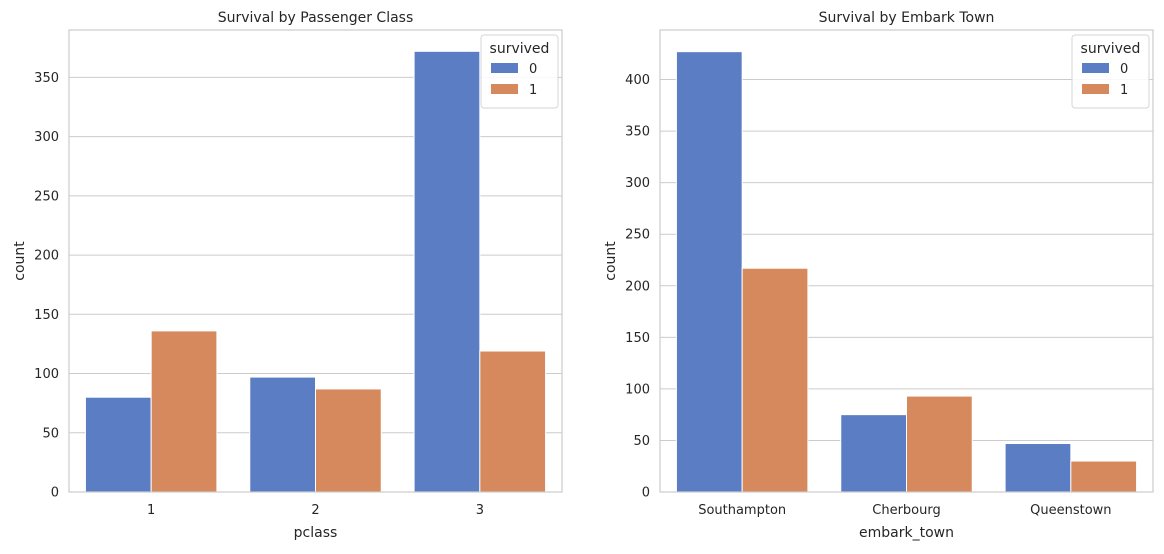  What do you see at coordinates (906, 510) in the screenshot?
I see `x-tick-label: Cherbourg` at bounding box center [906, 510].